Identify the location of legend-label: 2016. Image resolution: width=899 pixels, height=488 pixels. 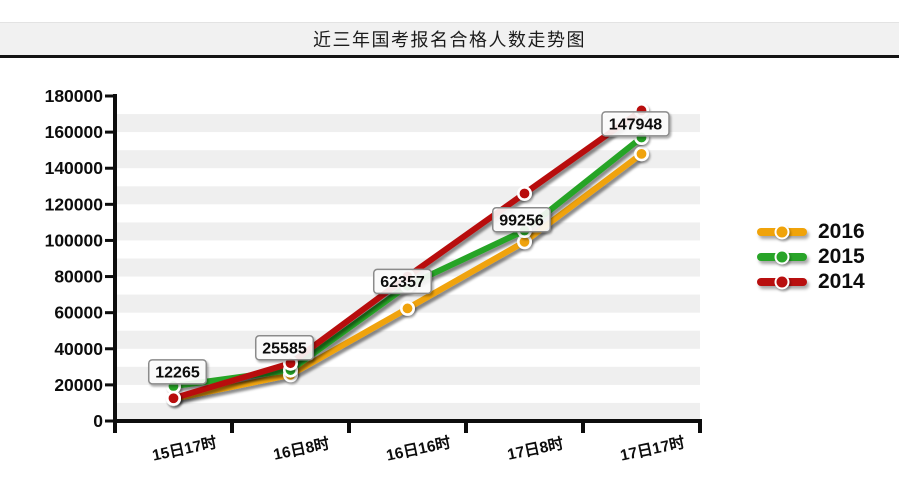
(841, 231).